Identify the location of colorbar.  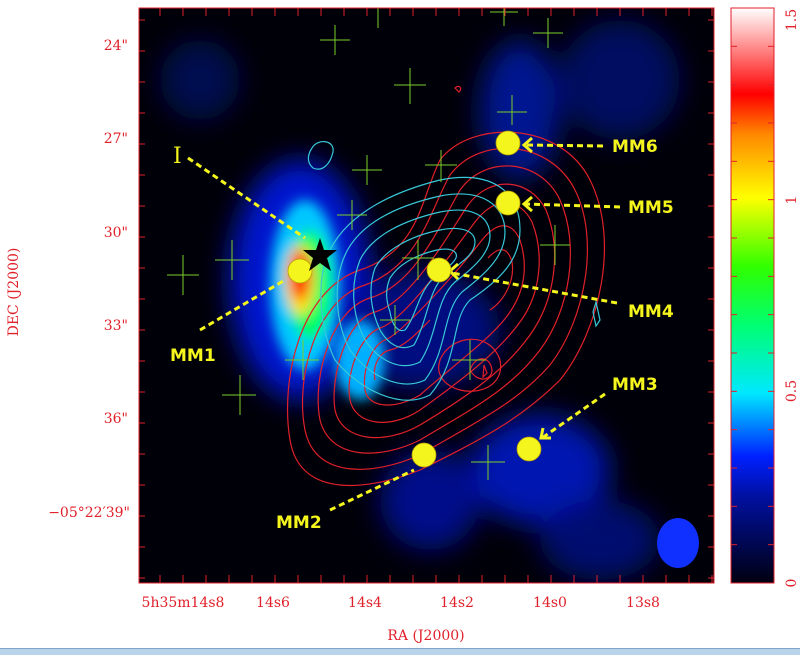
(752, 295).